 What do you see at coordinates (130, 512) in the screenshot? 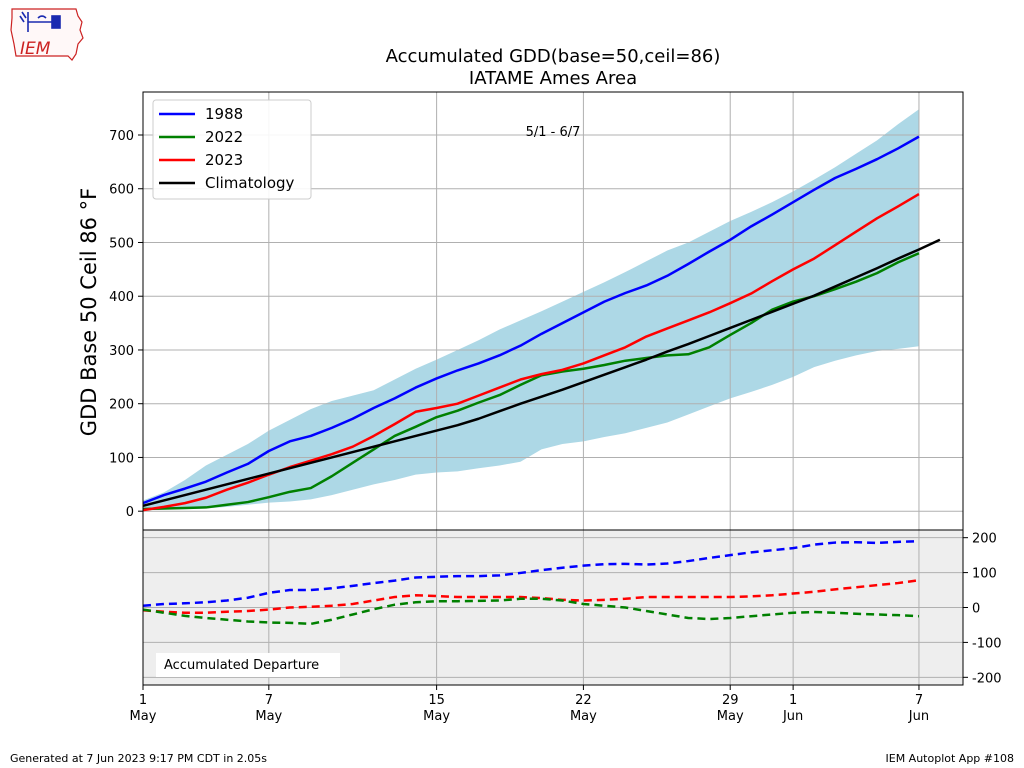
I see `y-tick-label: 0` at bounding box center [130, 512].